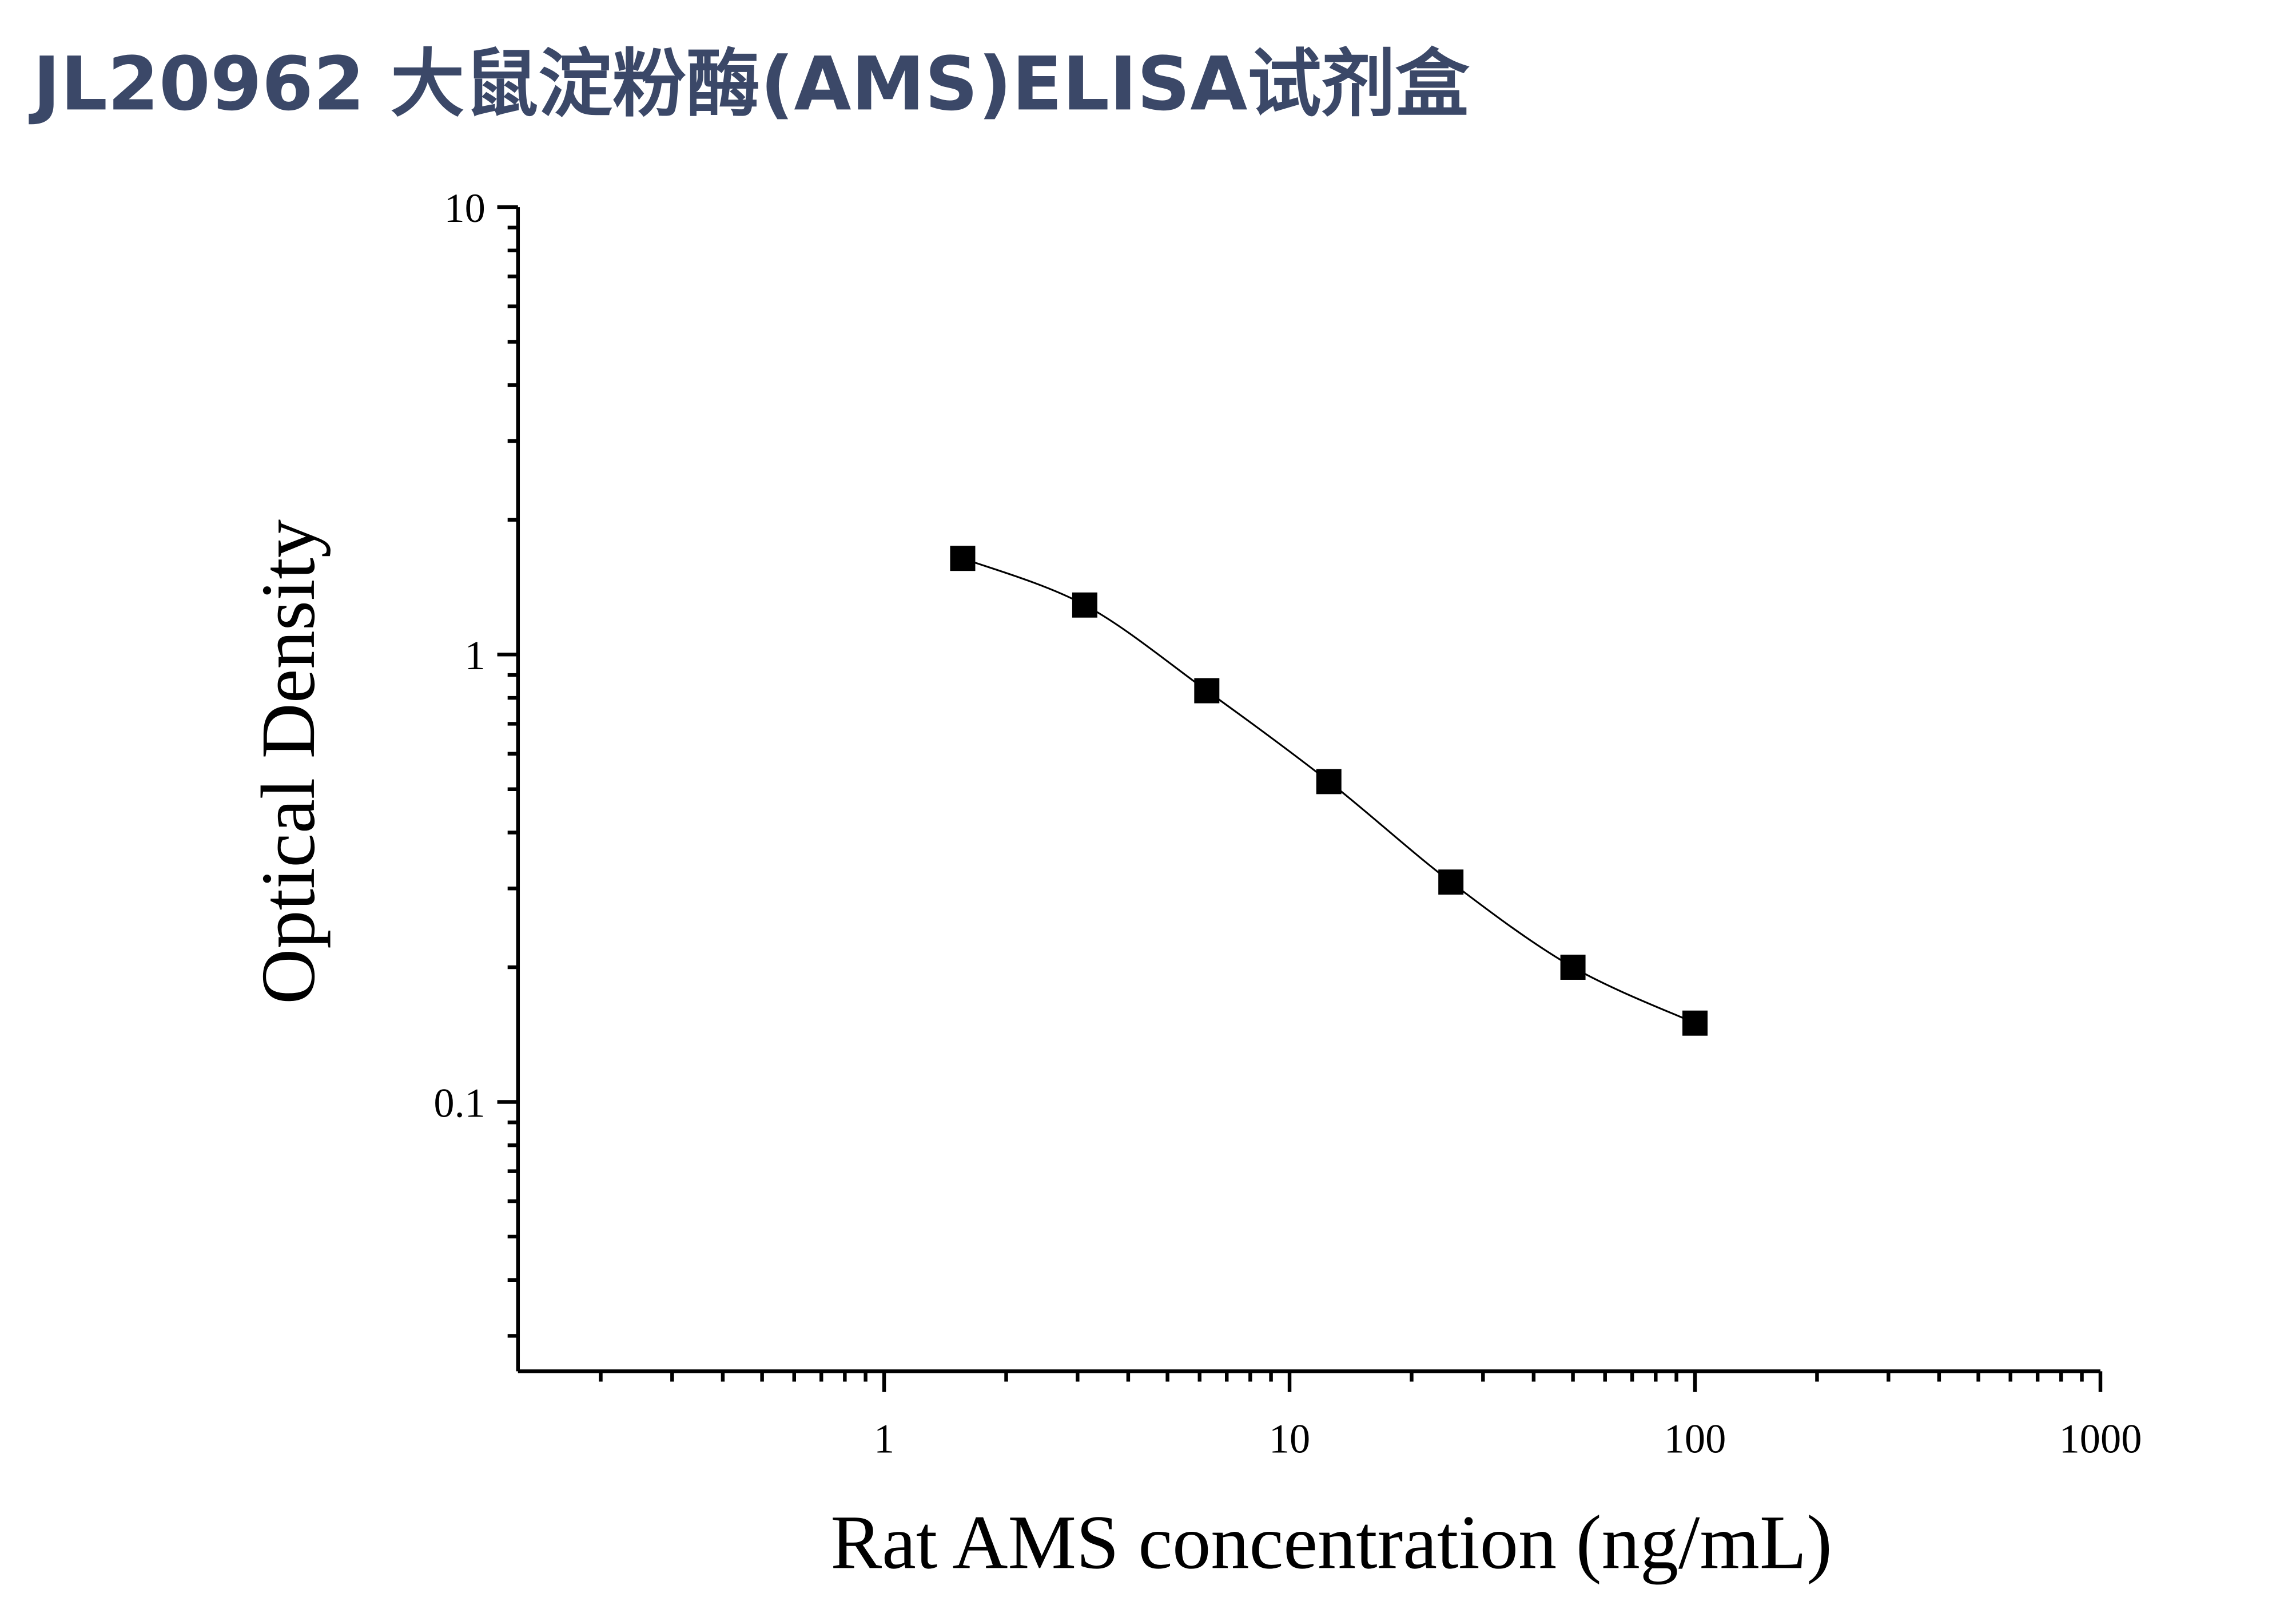 The height and width of the screenshot is (1605, 2296). I want to click on y-tick-label: 0.1, so click(459, 1102).